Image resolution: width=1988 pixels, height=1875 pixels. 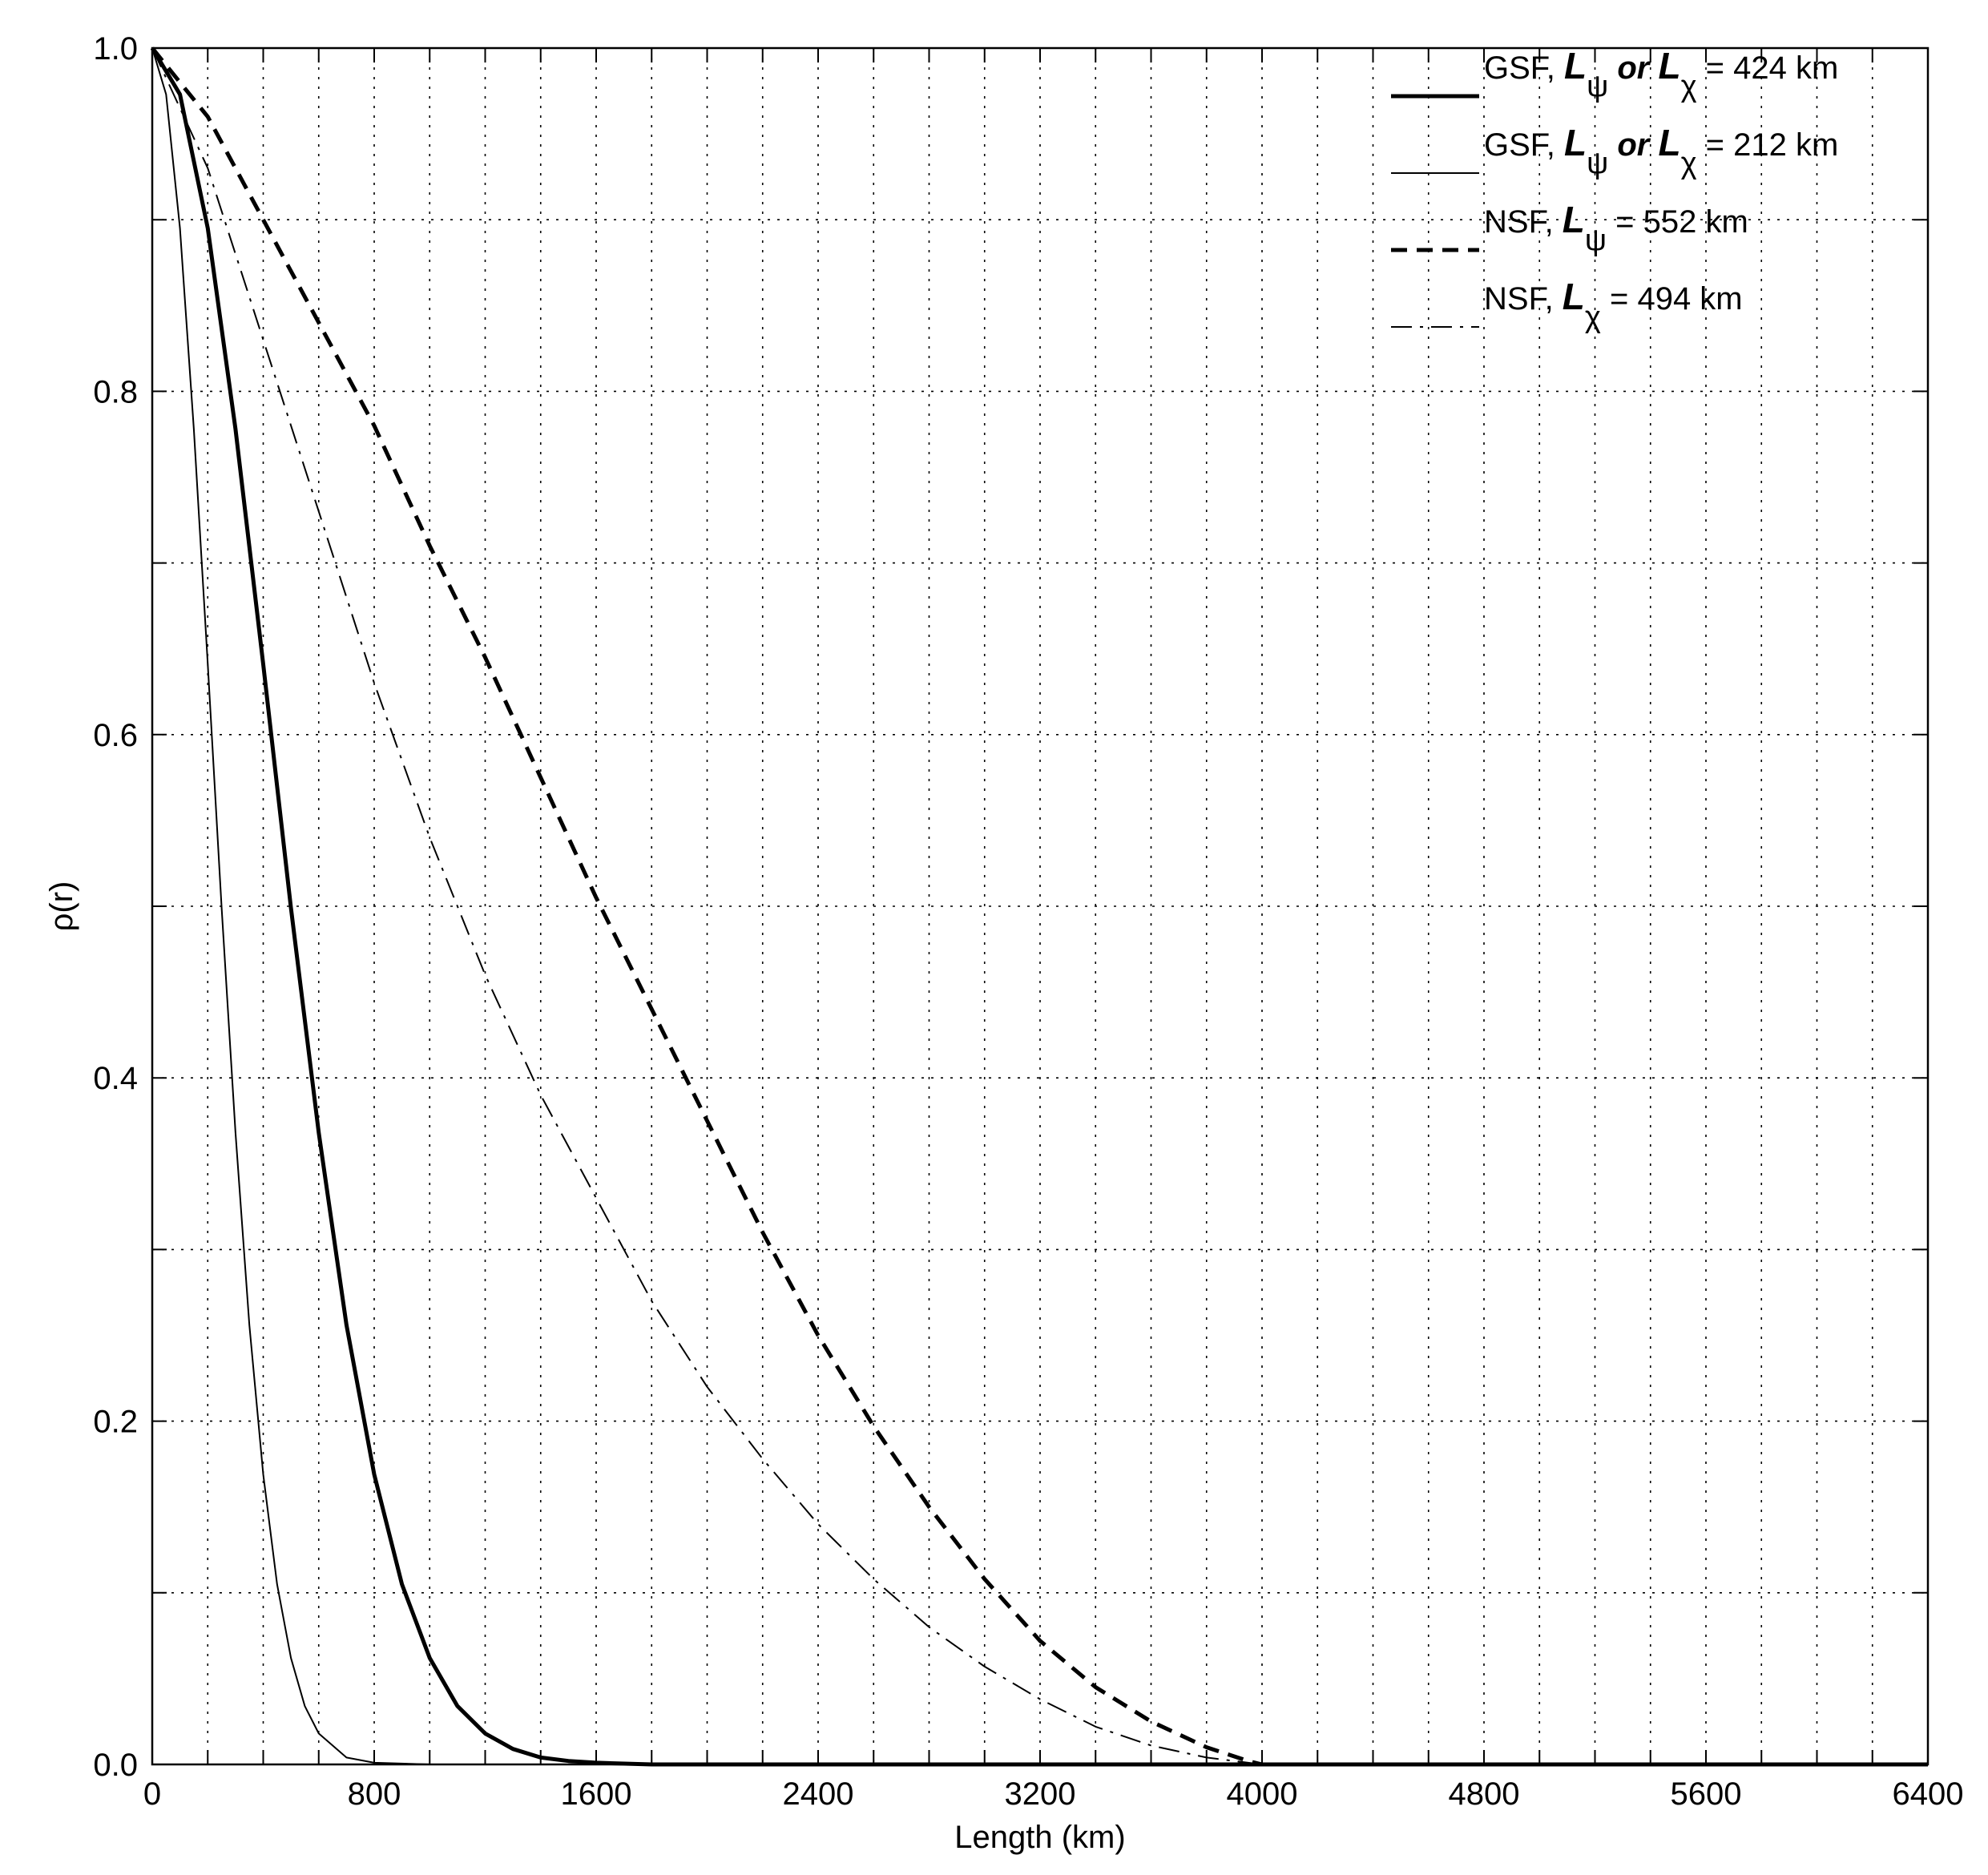 I want to click on legend-value: = 424 km, so click(x=1768, y=68).